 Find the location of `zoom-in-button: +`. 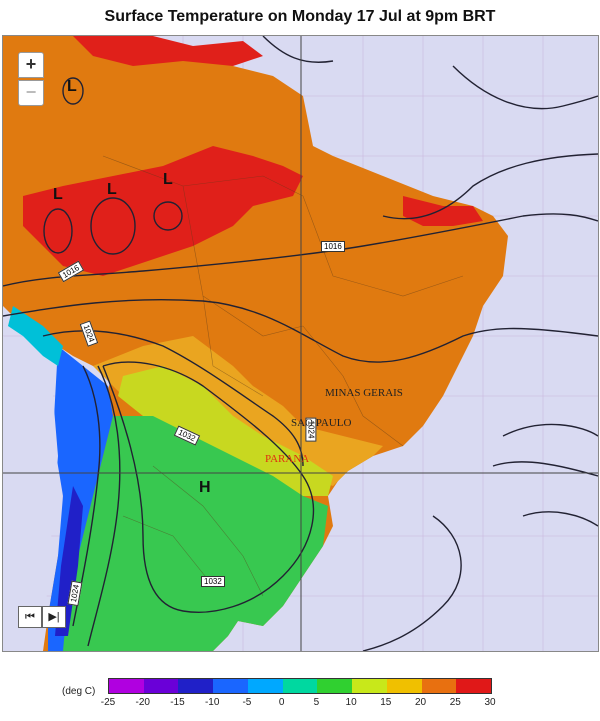

zoom-in-button: + is located at coordinates (31, 65).